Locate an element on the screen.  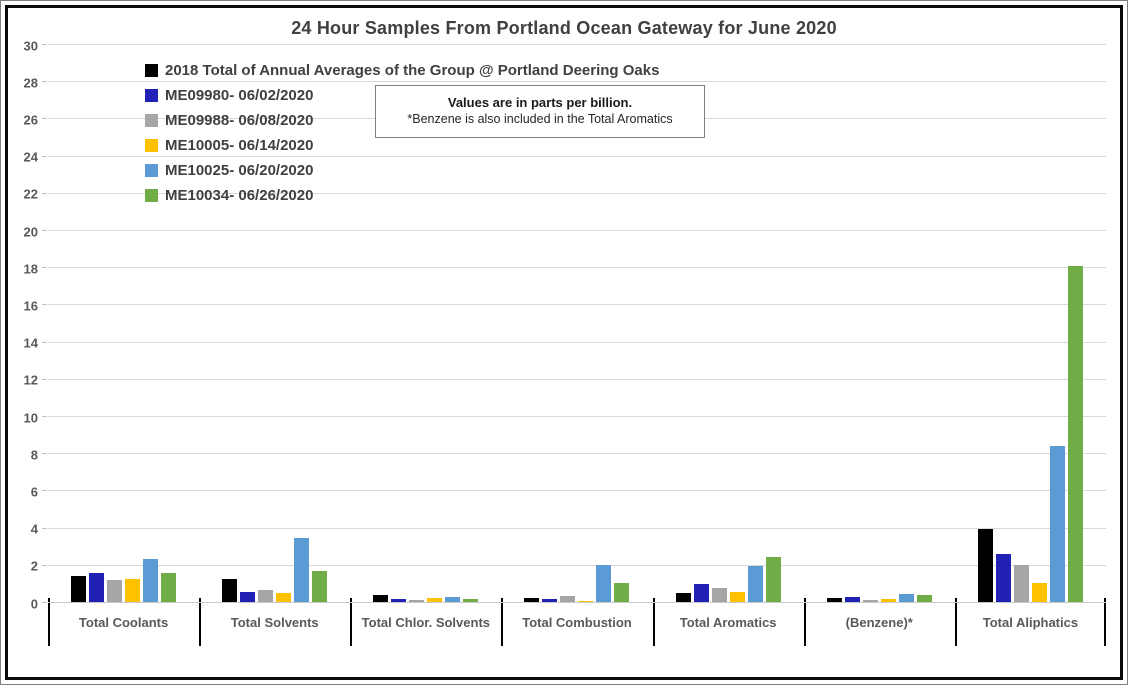
bar-series5-cat3 is located at coordinates (453, 599).